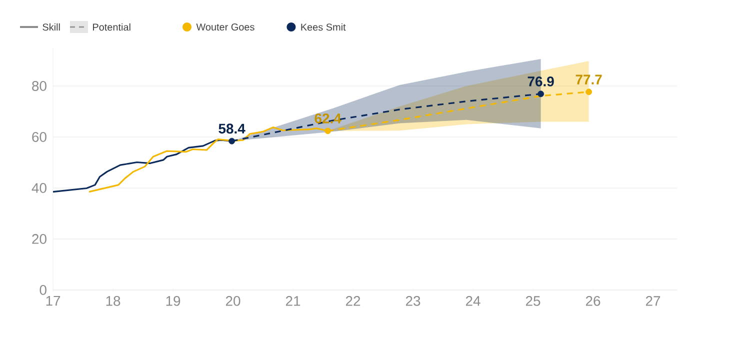 This screenshot has width=750, height=343. What do you see at coordinates (43, 290) in the screenshot?
I see `y-tick-label: 0` at bounding box center [43, 290].